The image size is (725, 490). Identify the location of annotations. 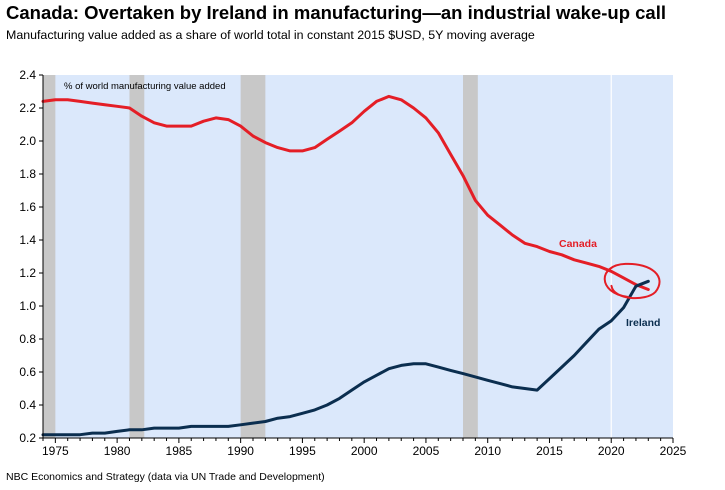
(632, 281).